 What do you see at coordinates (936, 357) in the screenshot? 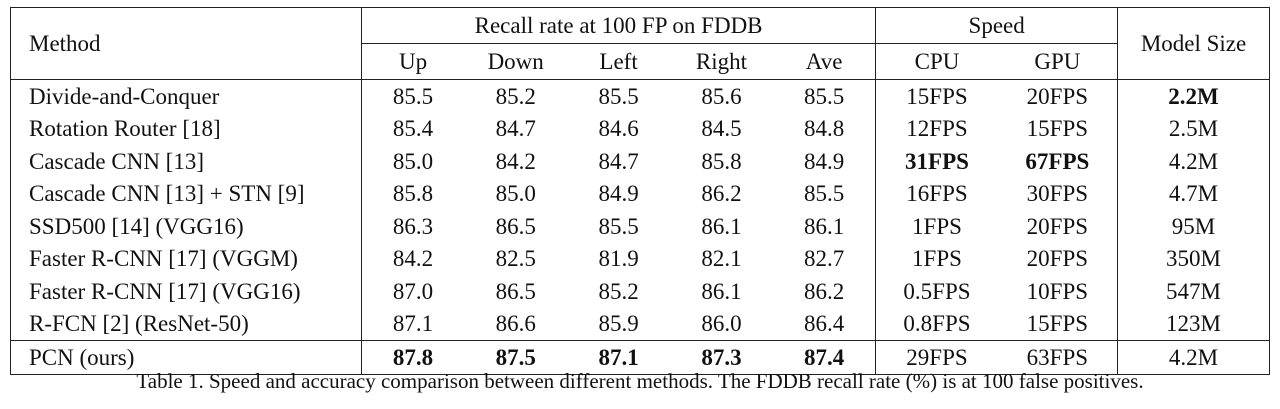
I see `cpu-speed-cell: 29FPS` at bounding box center [936, 357].